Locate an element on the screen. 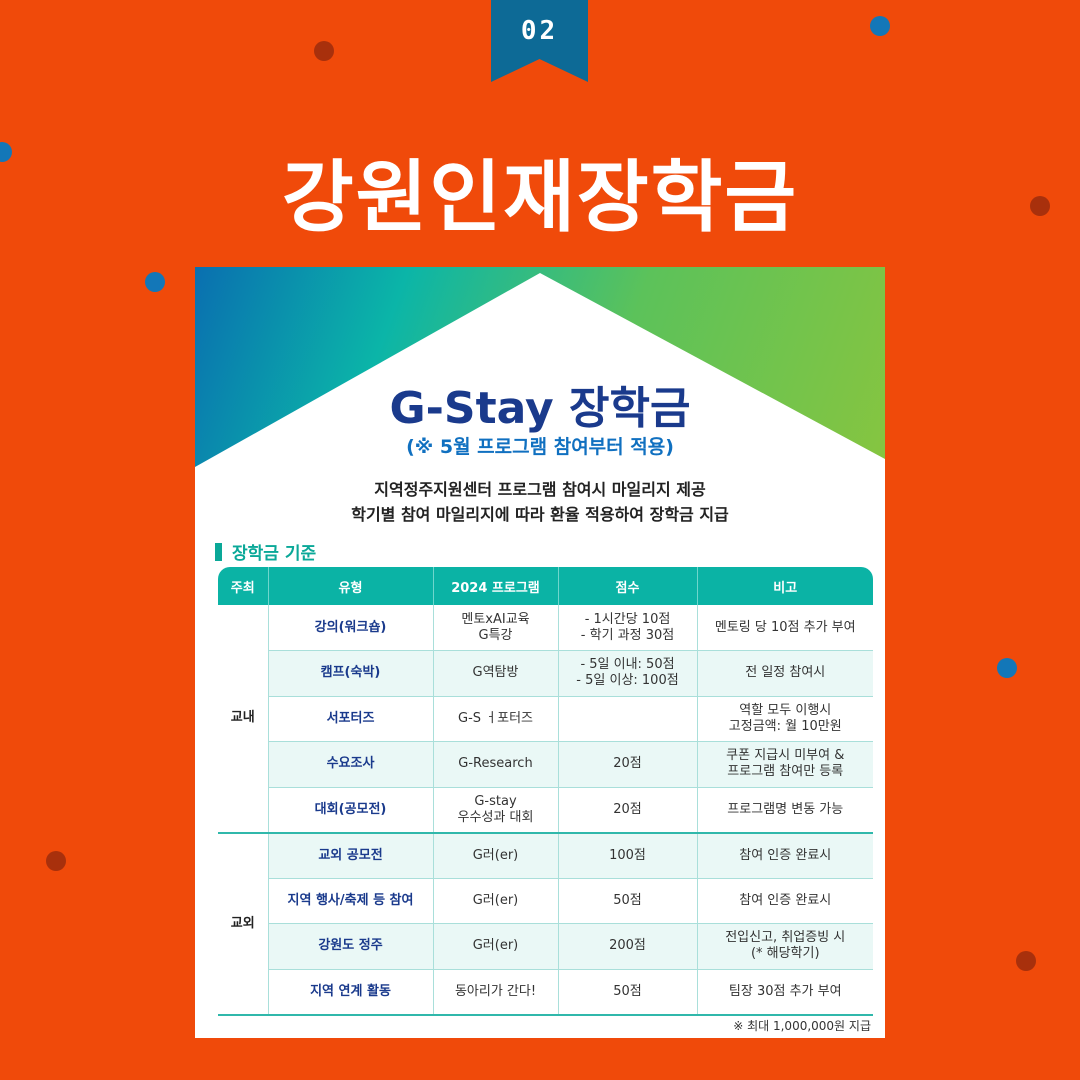 This screenshot has height=1080, width=1080. table-row: 교외 교외 공모전 G러(er) 100점 참여 인증 완료시 is located at coordinates (545, 924).